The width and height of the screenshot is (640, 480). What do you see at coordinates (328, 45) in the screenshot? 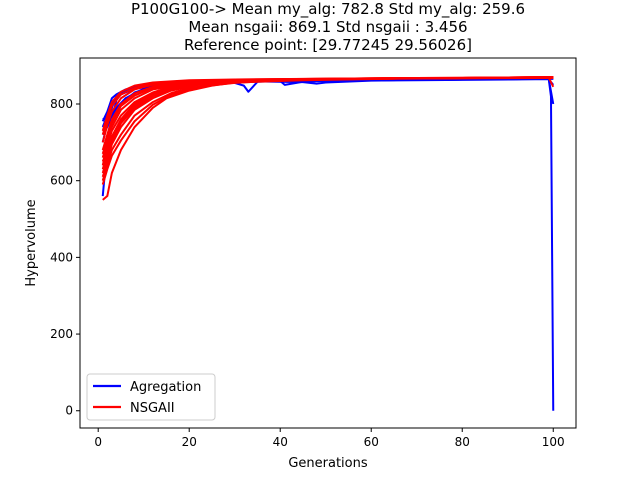
I see `title-line-3: Reference point: [29.77245 29.56026]` at bounding box center [328, 45].